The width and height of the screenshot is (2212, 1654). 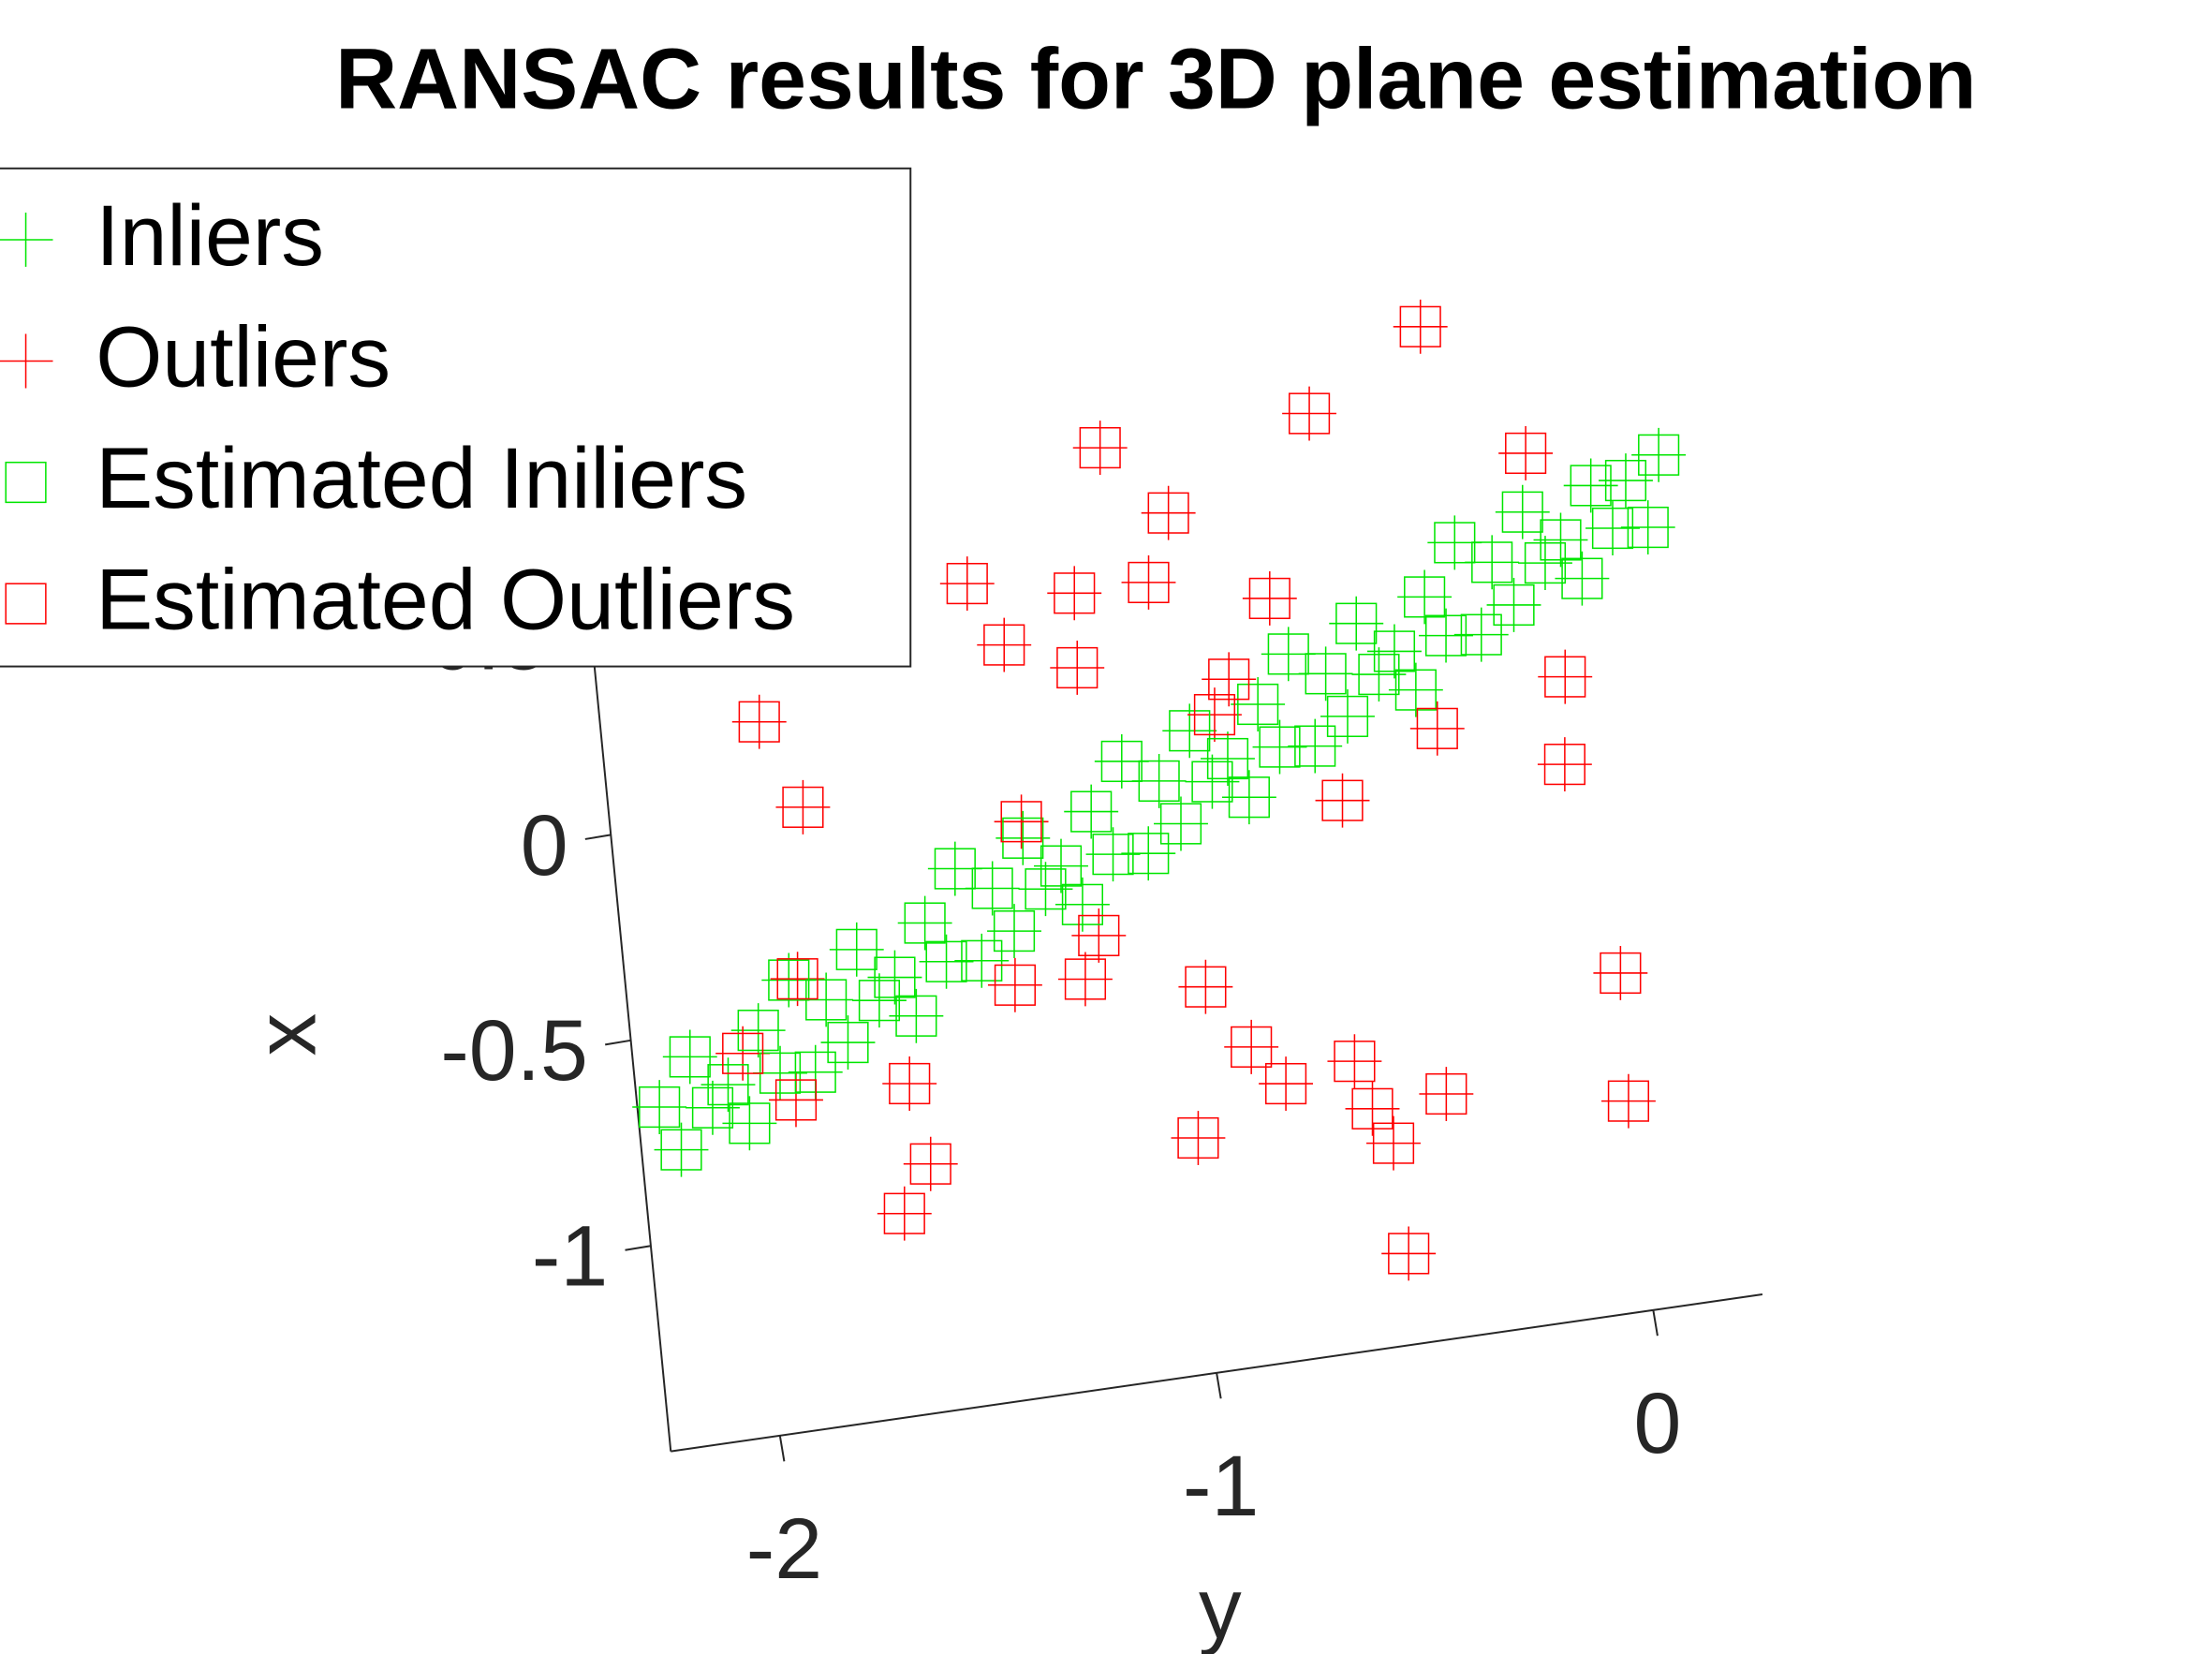 I want to click on y-tick-label: 0, so click(x=544, y=845).